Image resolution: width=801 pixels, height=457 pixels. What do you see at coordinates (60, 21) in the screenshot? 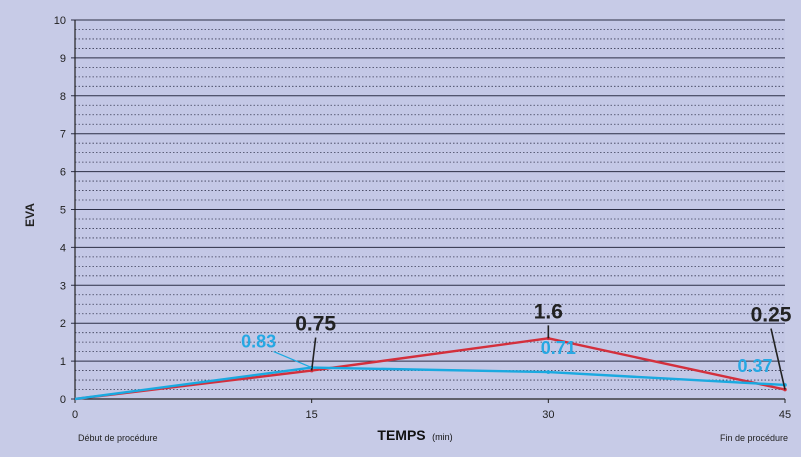
I see `y-tick-label: 10` at bounding box center [60, 21].